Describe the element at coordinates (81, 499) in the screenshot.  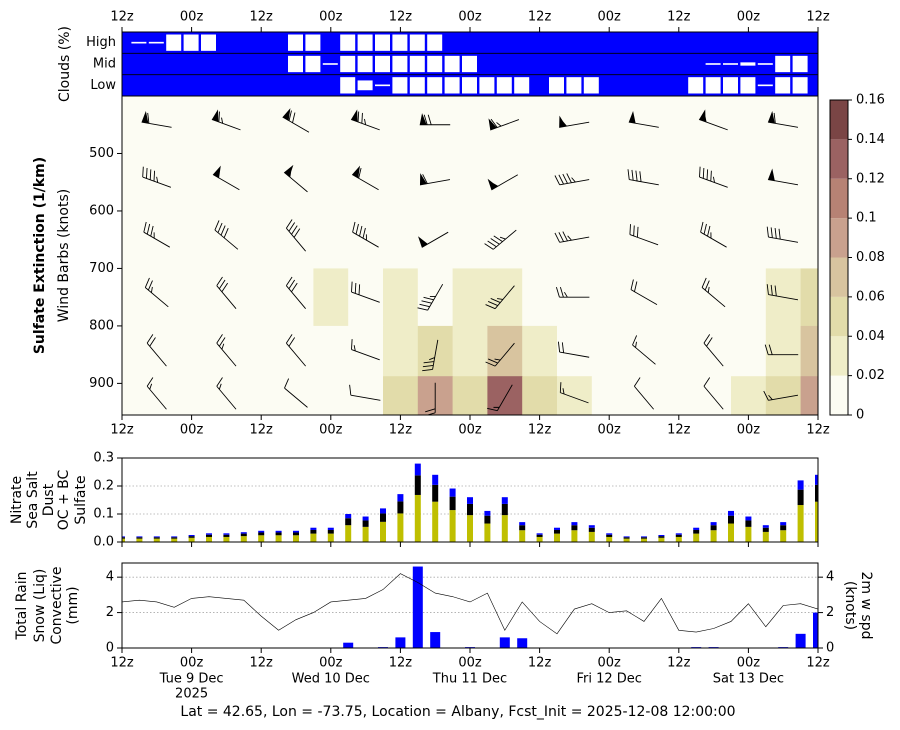
I see `axis-label: Sulfate` at that location.